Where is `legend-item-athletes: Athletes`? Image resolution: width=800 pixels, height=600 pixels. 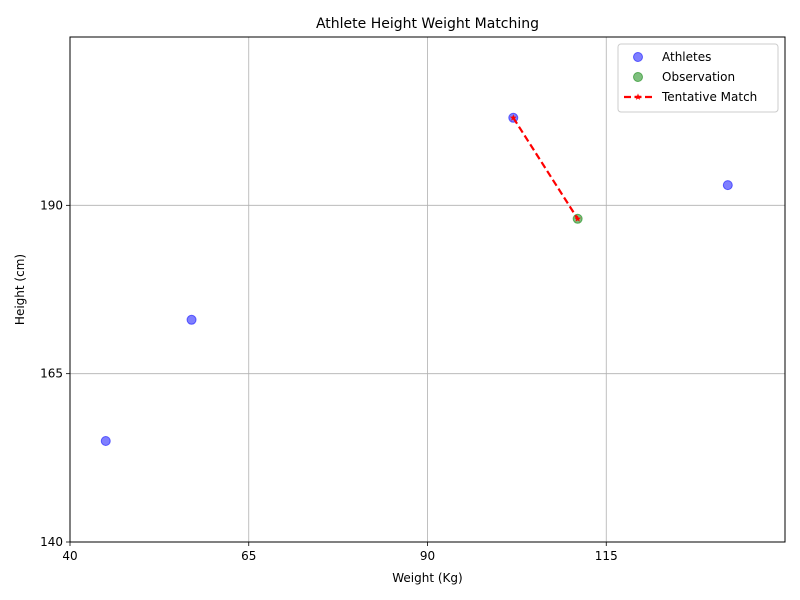
legend-item-athletes: Athletes is located at coordinates (672, 57).